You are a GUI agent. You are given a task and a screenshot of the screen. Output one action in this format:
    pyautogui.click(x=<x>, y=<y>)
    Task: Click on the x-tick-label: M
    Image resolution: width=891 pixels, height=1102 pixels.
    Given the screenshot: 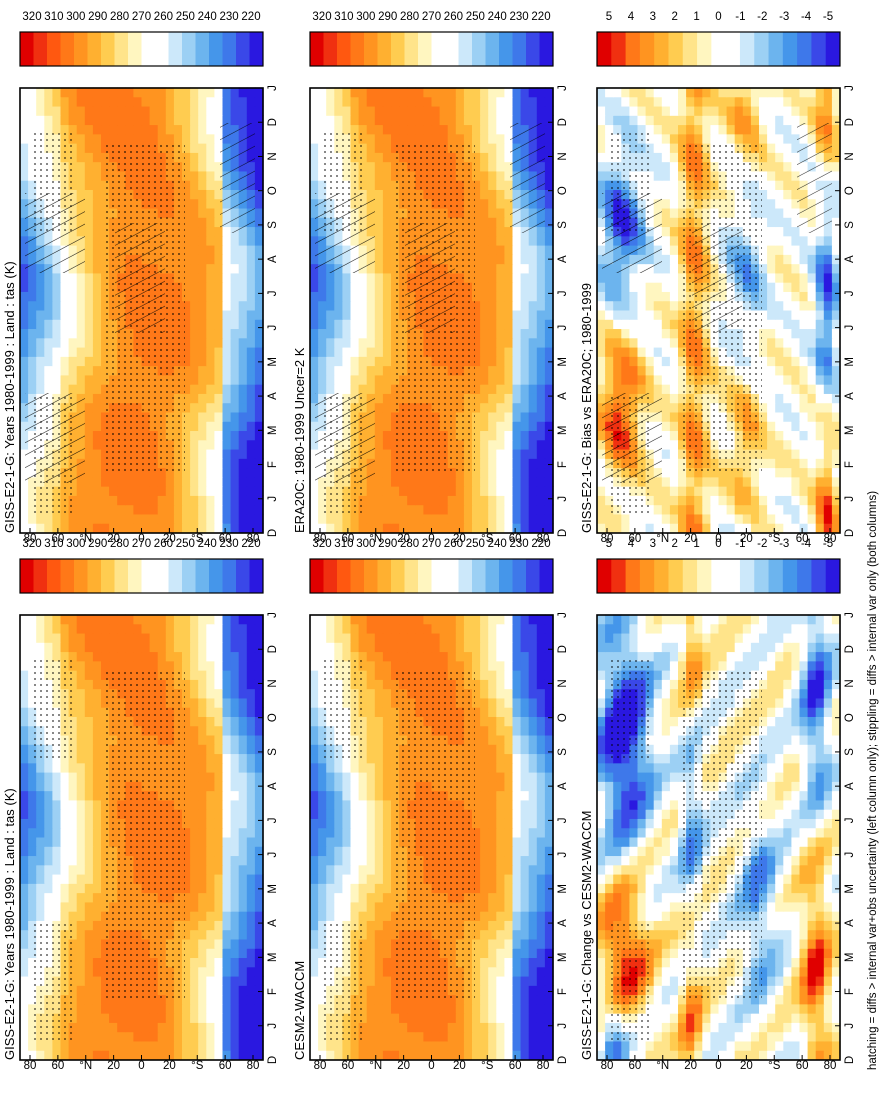 What is the action you would take?
    pyautogui.click(x=850, y=362)
    